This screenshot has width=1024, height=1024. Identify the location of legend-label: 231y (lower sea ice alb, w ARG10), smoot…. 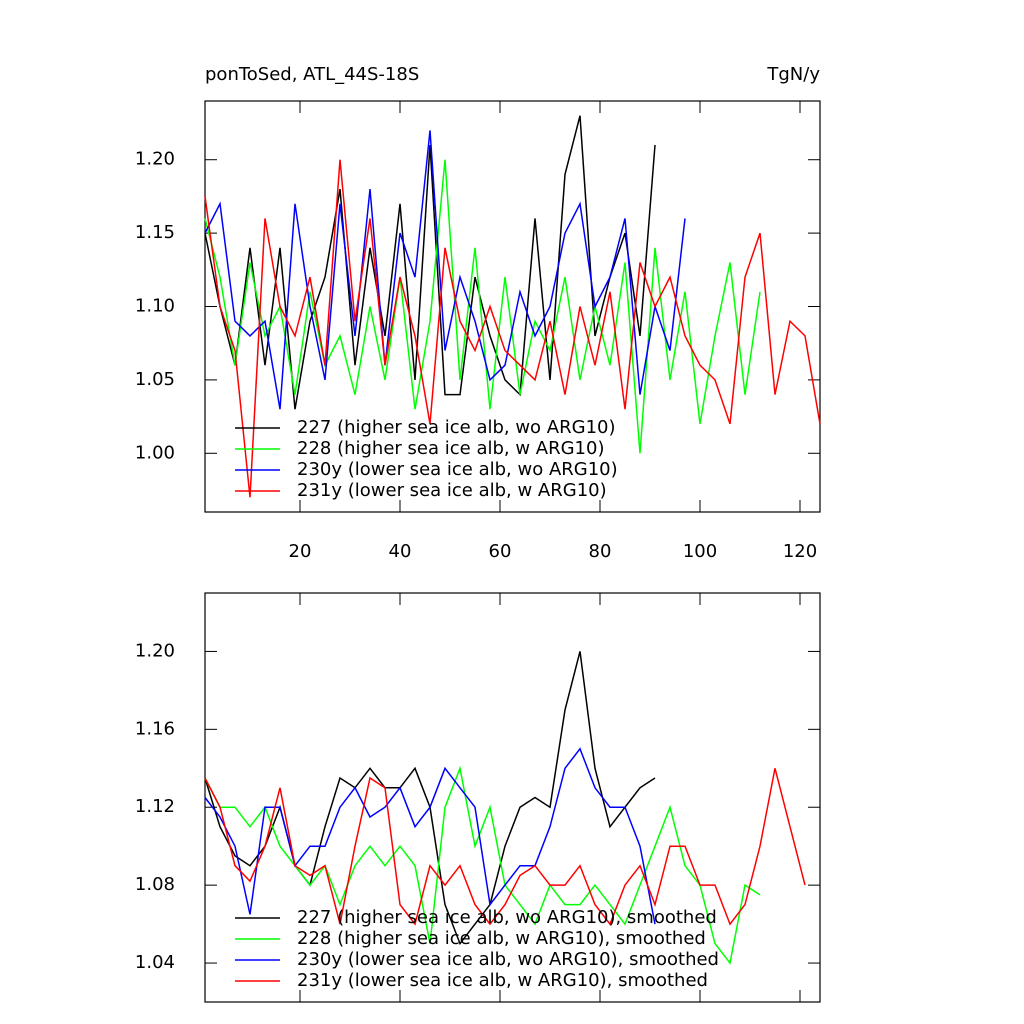
(502, 980).